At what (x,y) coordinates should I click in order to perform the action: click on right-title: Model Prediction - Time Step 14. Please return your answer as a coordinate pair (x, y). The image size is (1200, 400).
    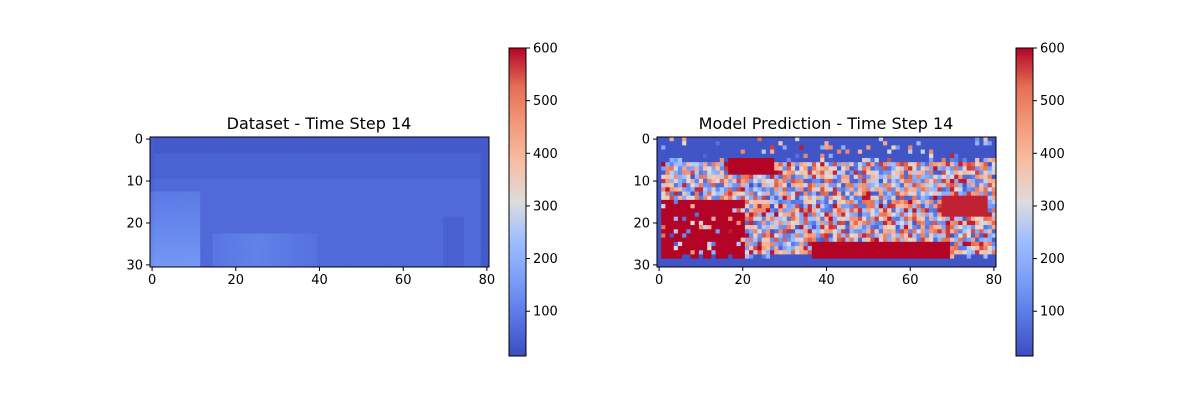
    Looking at the image, I should click on (826, 123).